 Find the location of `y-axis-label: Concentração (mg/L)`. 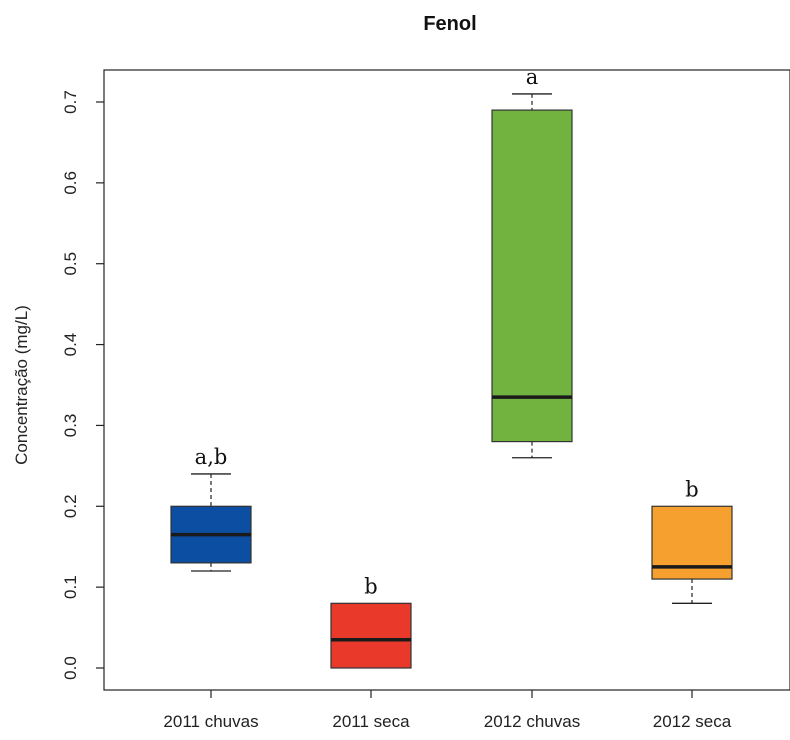

y-axis-label: Concentração (mg/L) is located at coordinates (21, 385).